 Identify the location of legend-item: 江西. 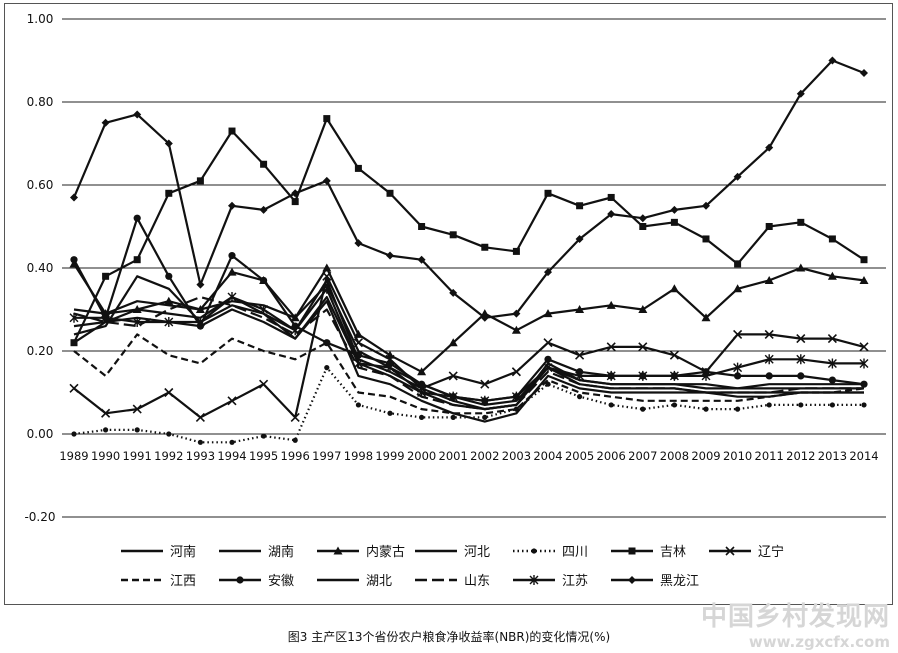
(158, 581).